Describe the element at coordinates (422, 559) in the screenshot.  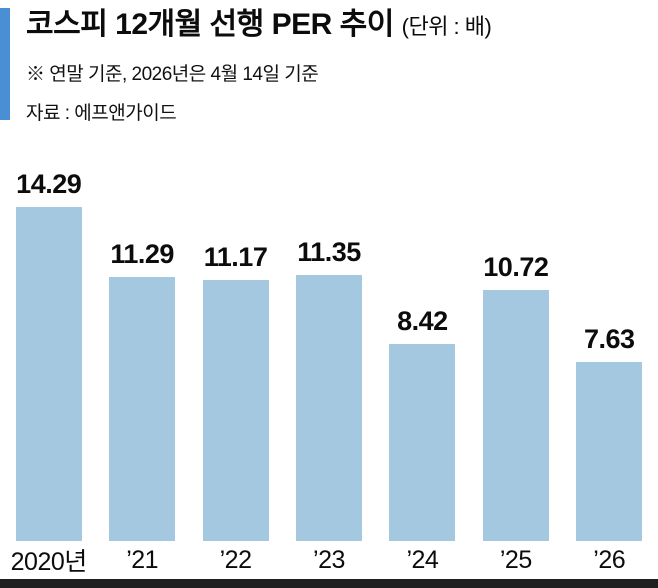
I see `x-axis-label: ’24` at that location.